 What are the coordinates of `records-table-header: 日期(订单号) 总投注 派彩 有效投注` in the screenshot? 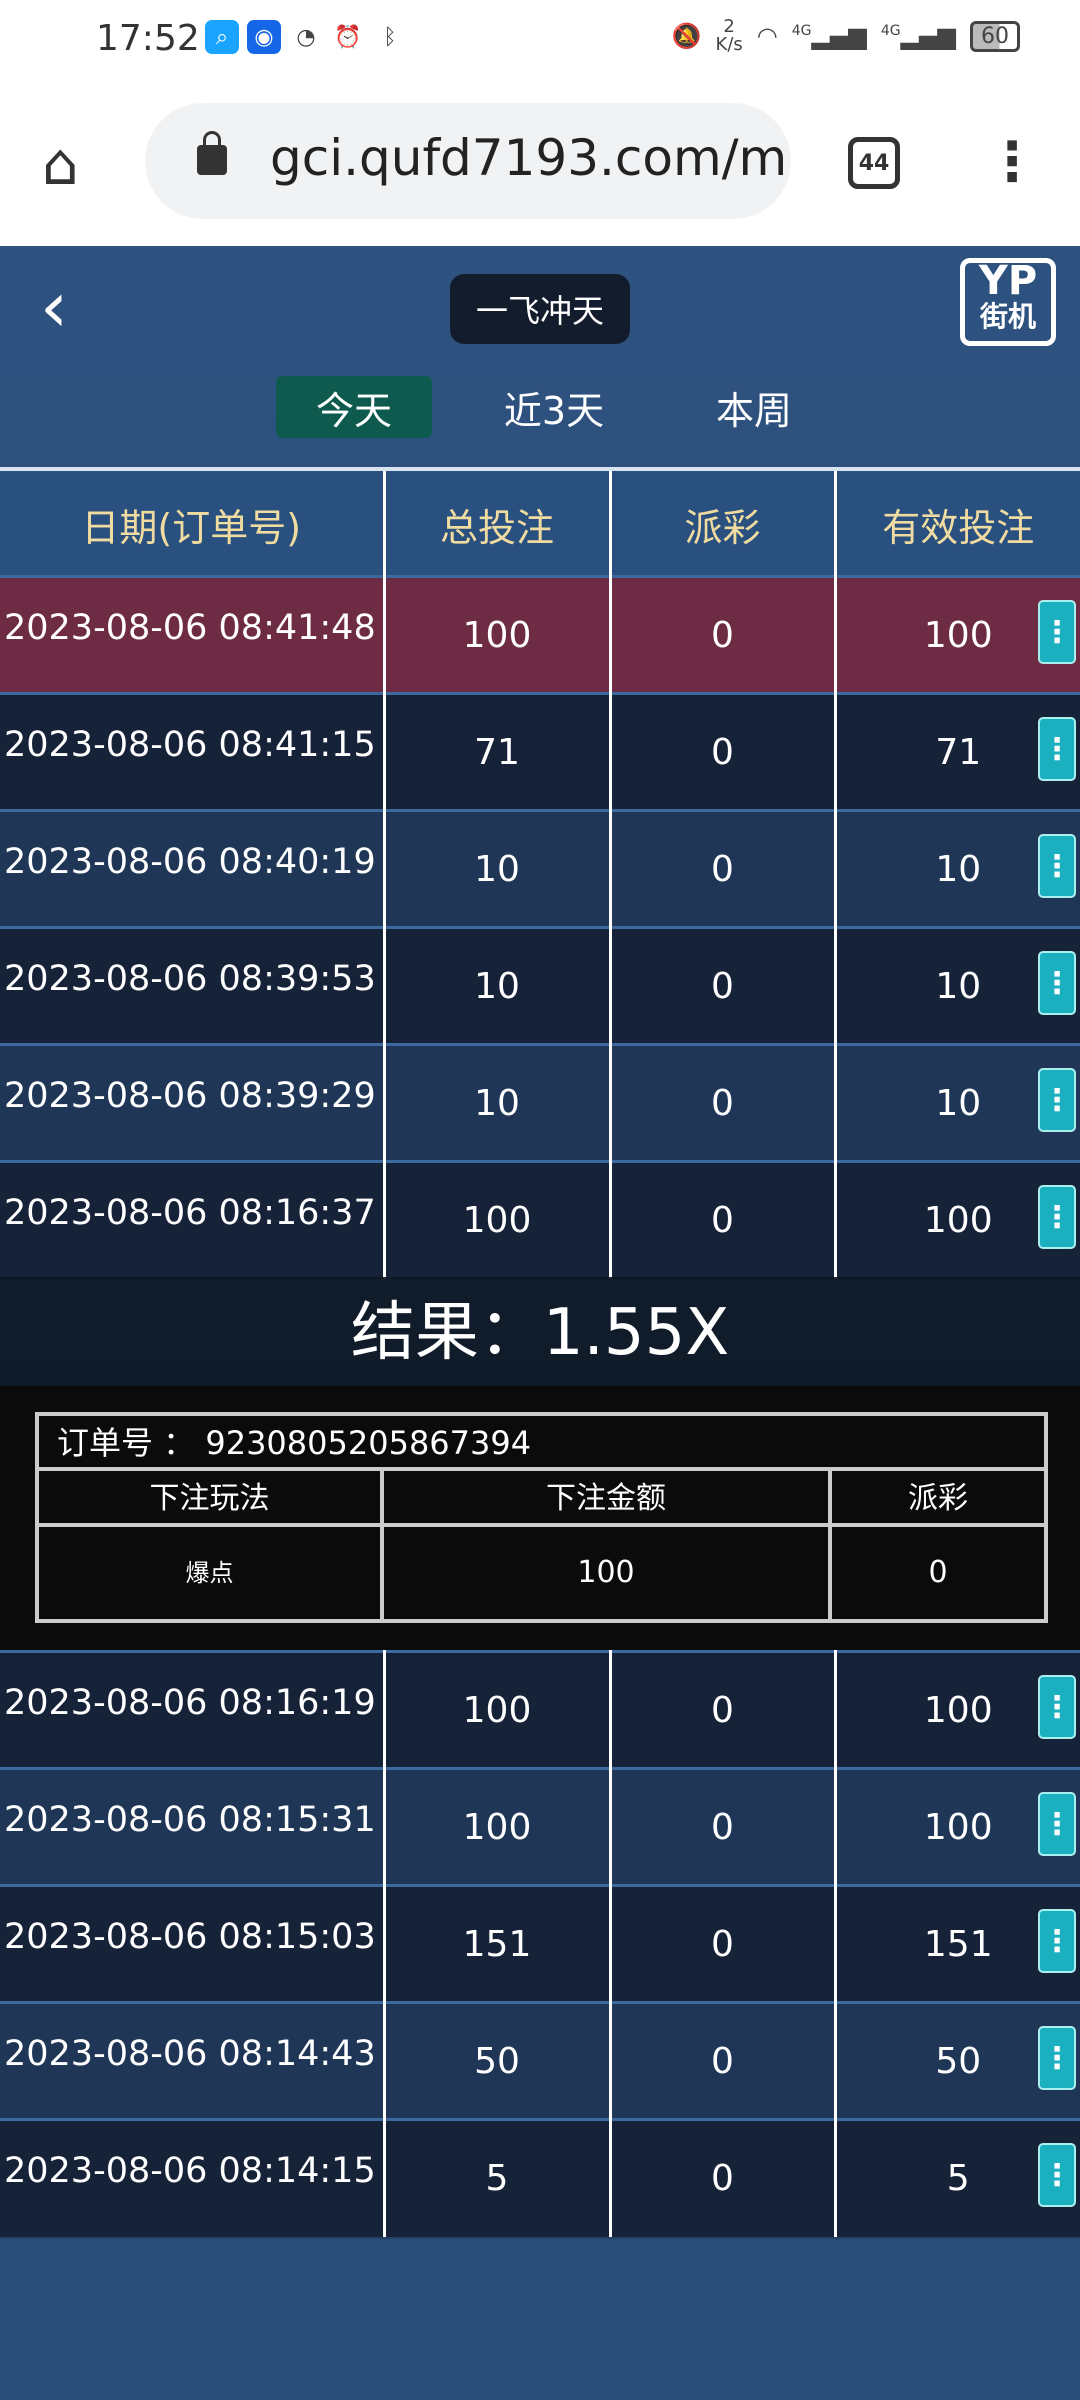 It's located at (540, 522).